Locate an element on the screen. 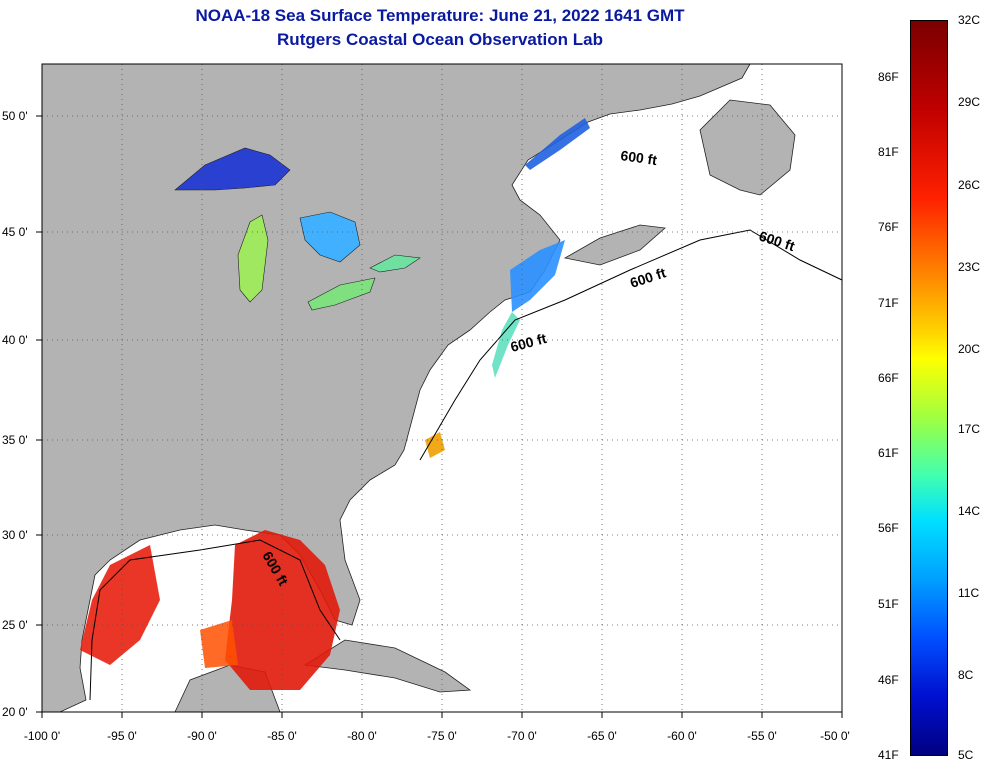 The width and height of the screenshot is (984, 770). lake-erie is located at coordinates (341, 294).